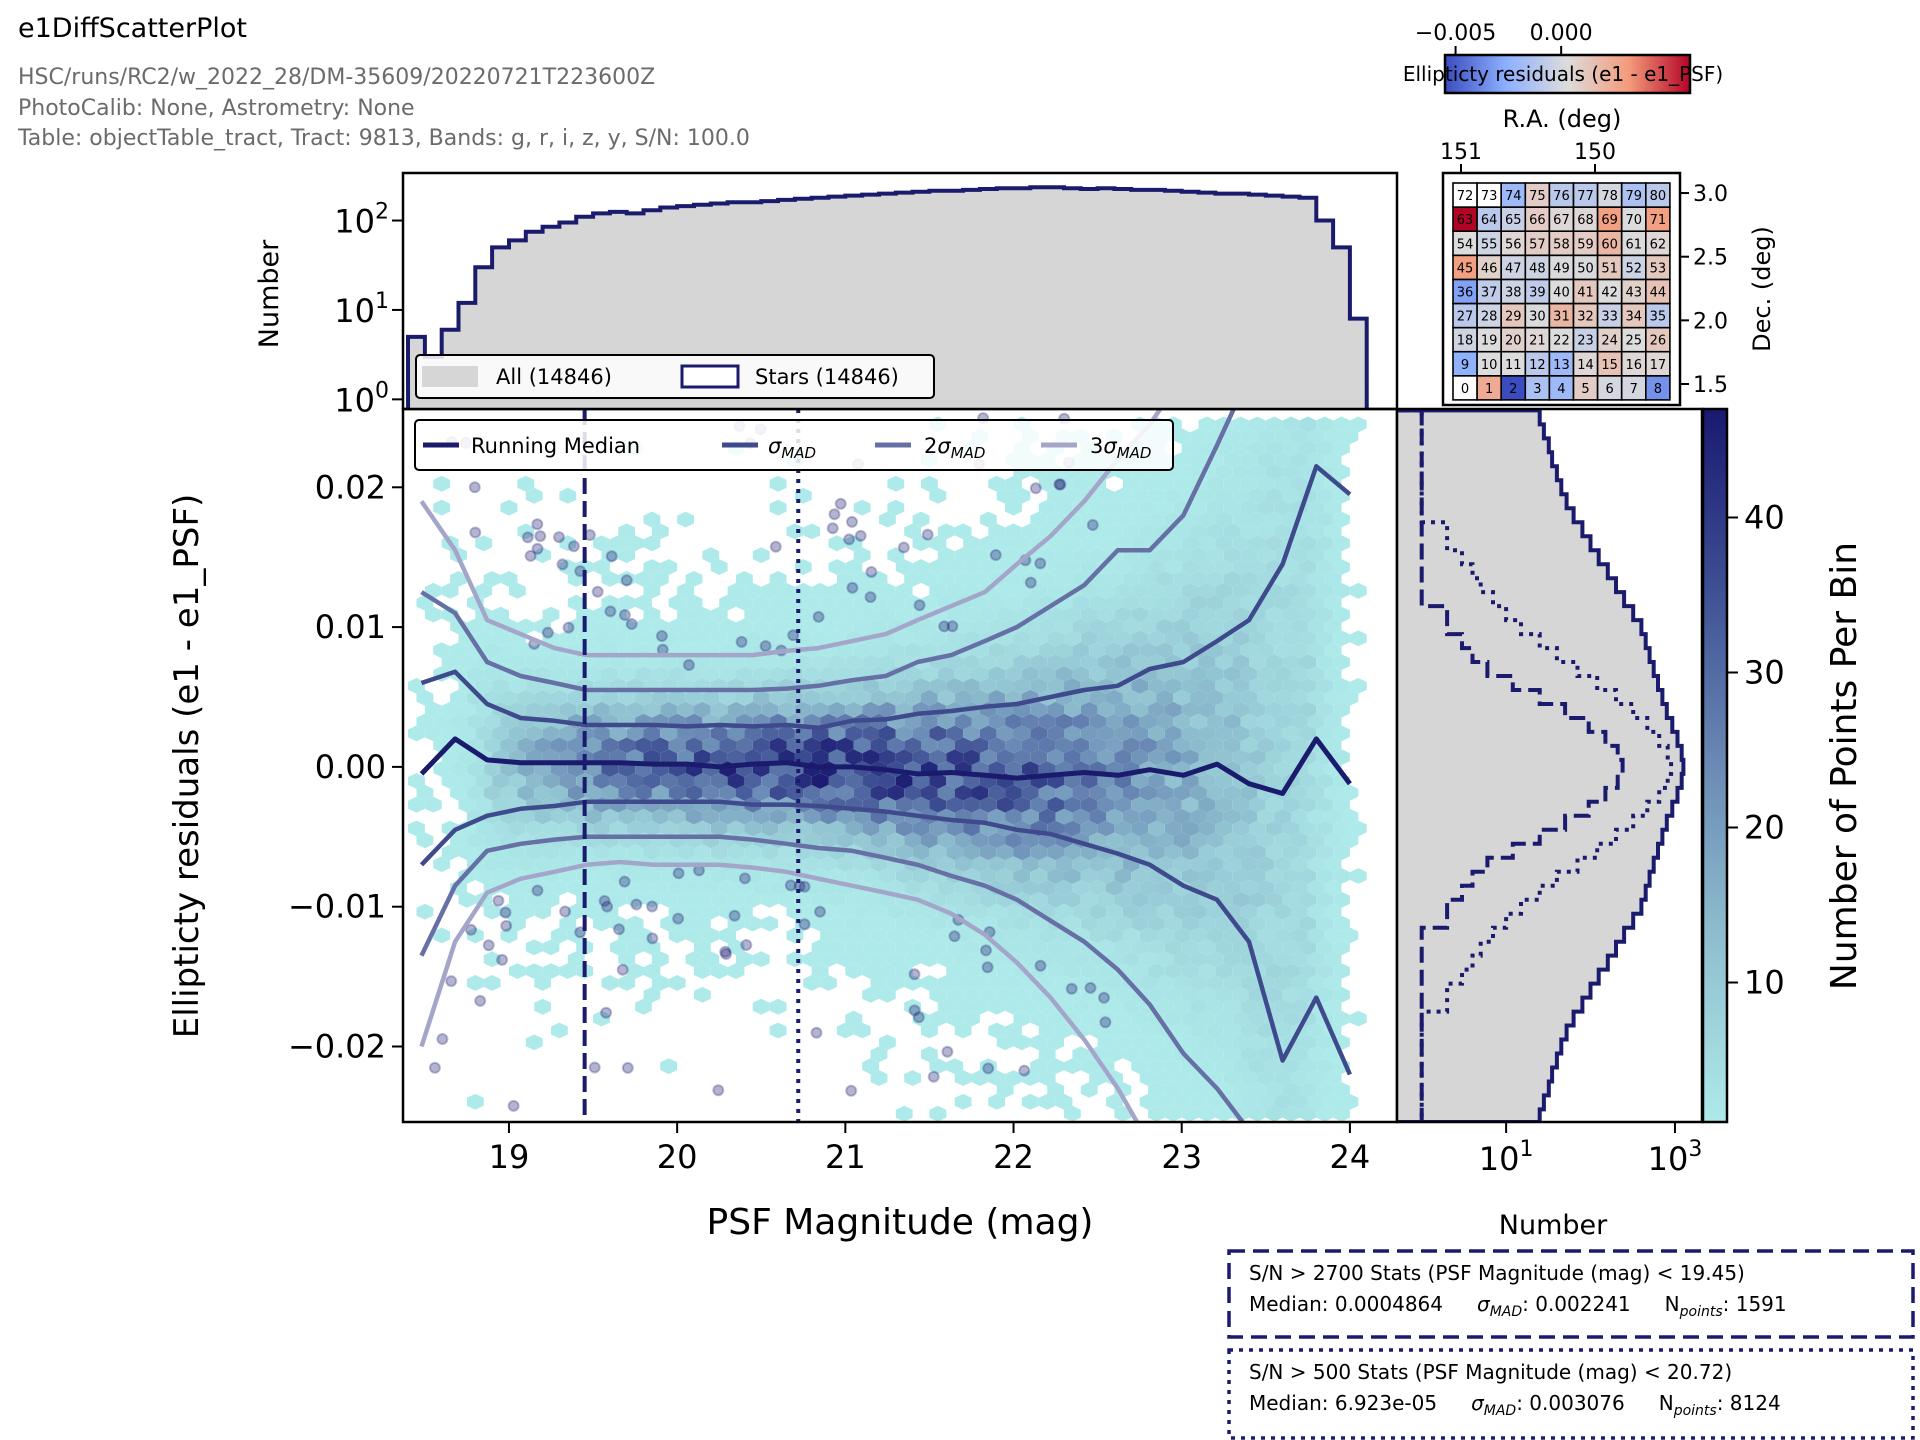  What do you see at coordinates (1585, 244) in the screenshot?
I see `patch-id-label: 59` at bounding box center [1585, 244].